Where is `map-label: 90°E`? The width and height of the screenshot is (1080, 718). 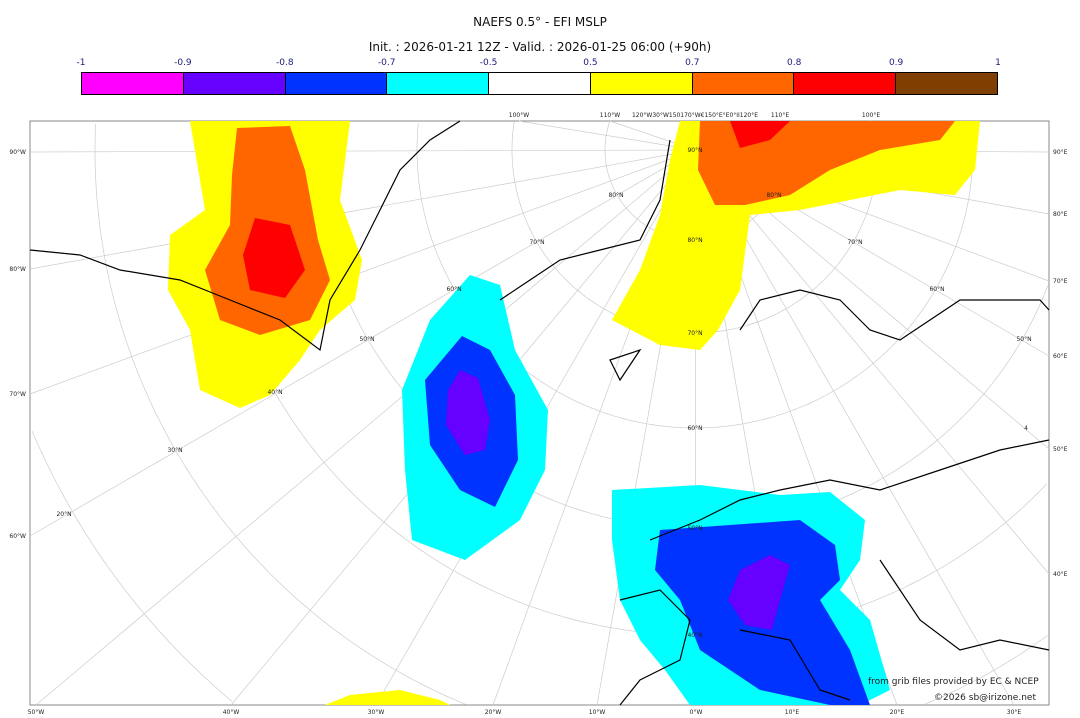 map-label: 90°E is located at coordinates (1060, 152).